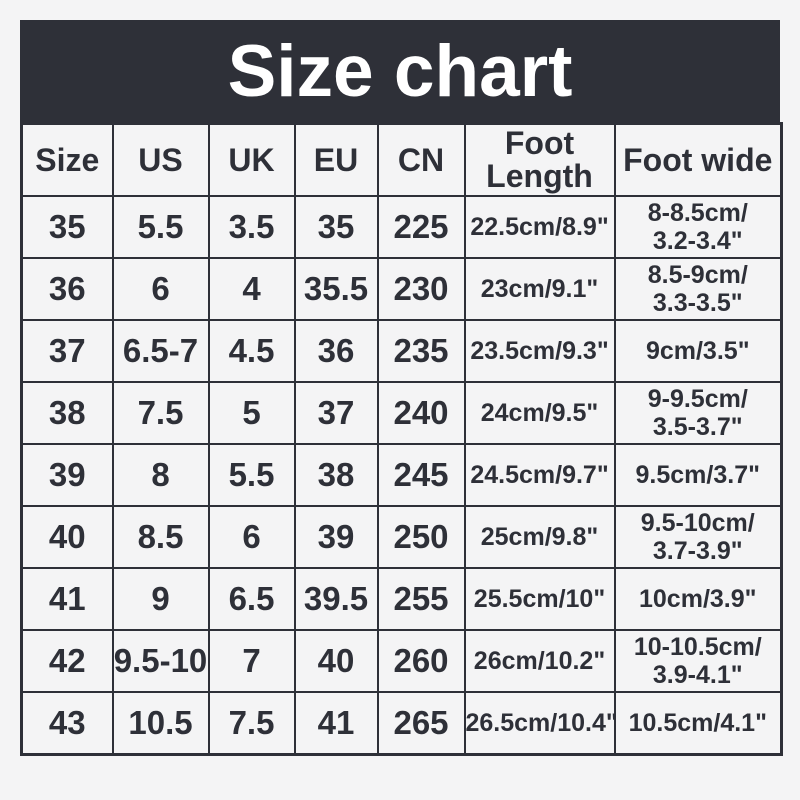  What do you see at coordinates (160, 159) in the screenshot?
I see `column-header-us: US` at bounding box center [160, 159].